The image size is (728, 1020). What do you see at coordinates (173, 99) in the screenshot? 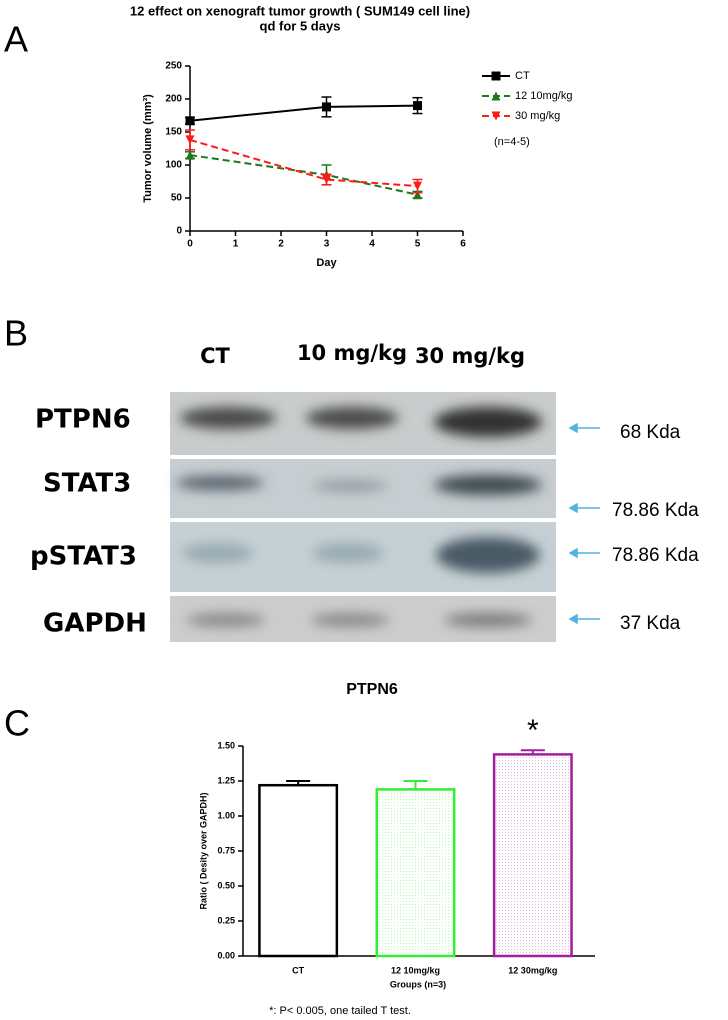
I see `y-tick-label: 200` at bounding box center [173, 99].